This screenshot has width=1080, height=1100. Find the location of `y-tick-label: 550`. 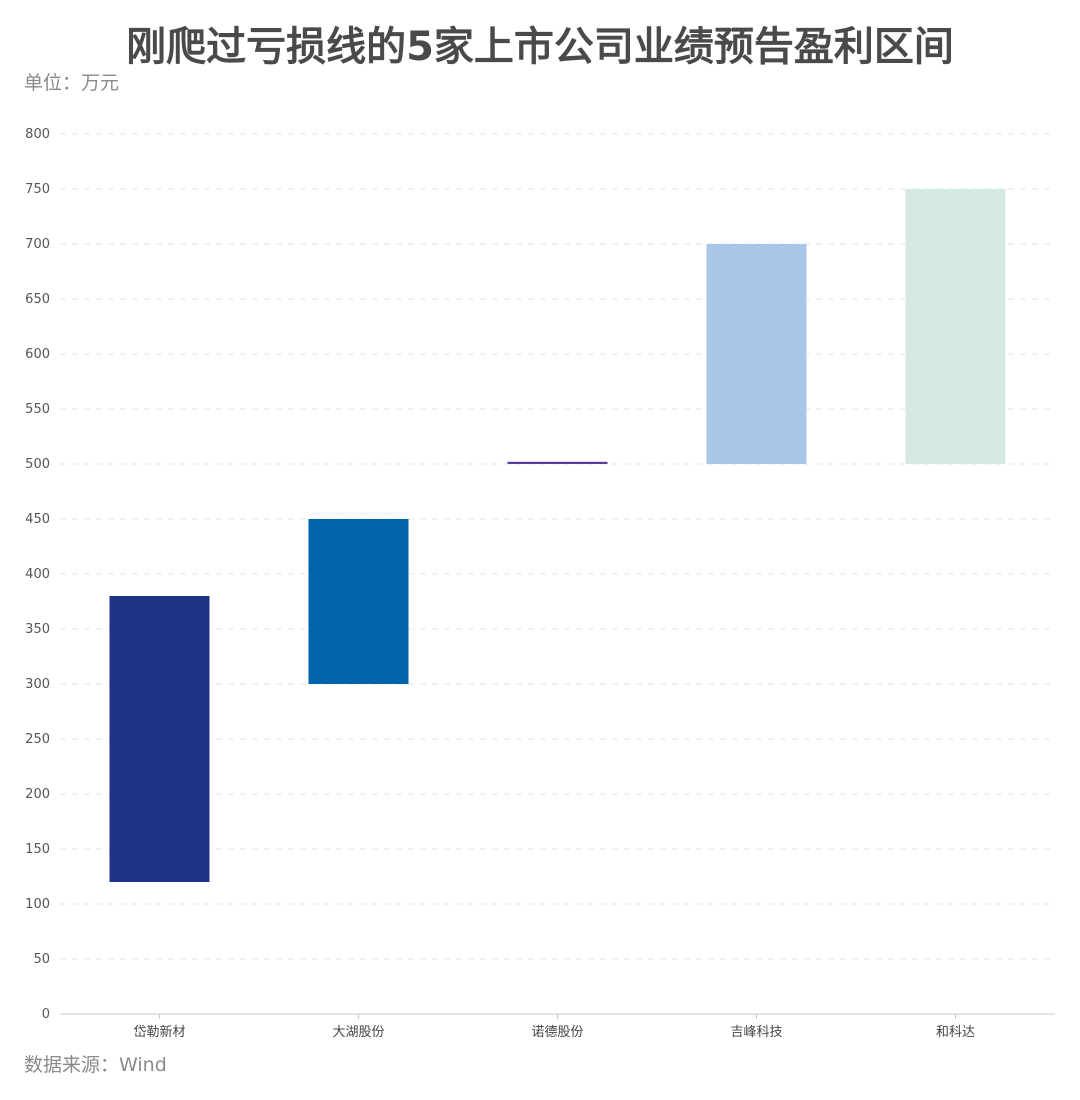

y-tick-label: 550 is located at coordinates (37, 409).